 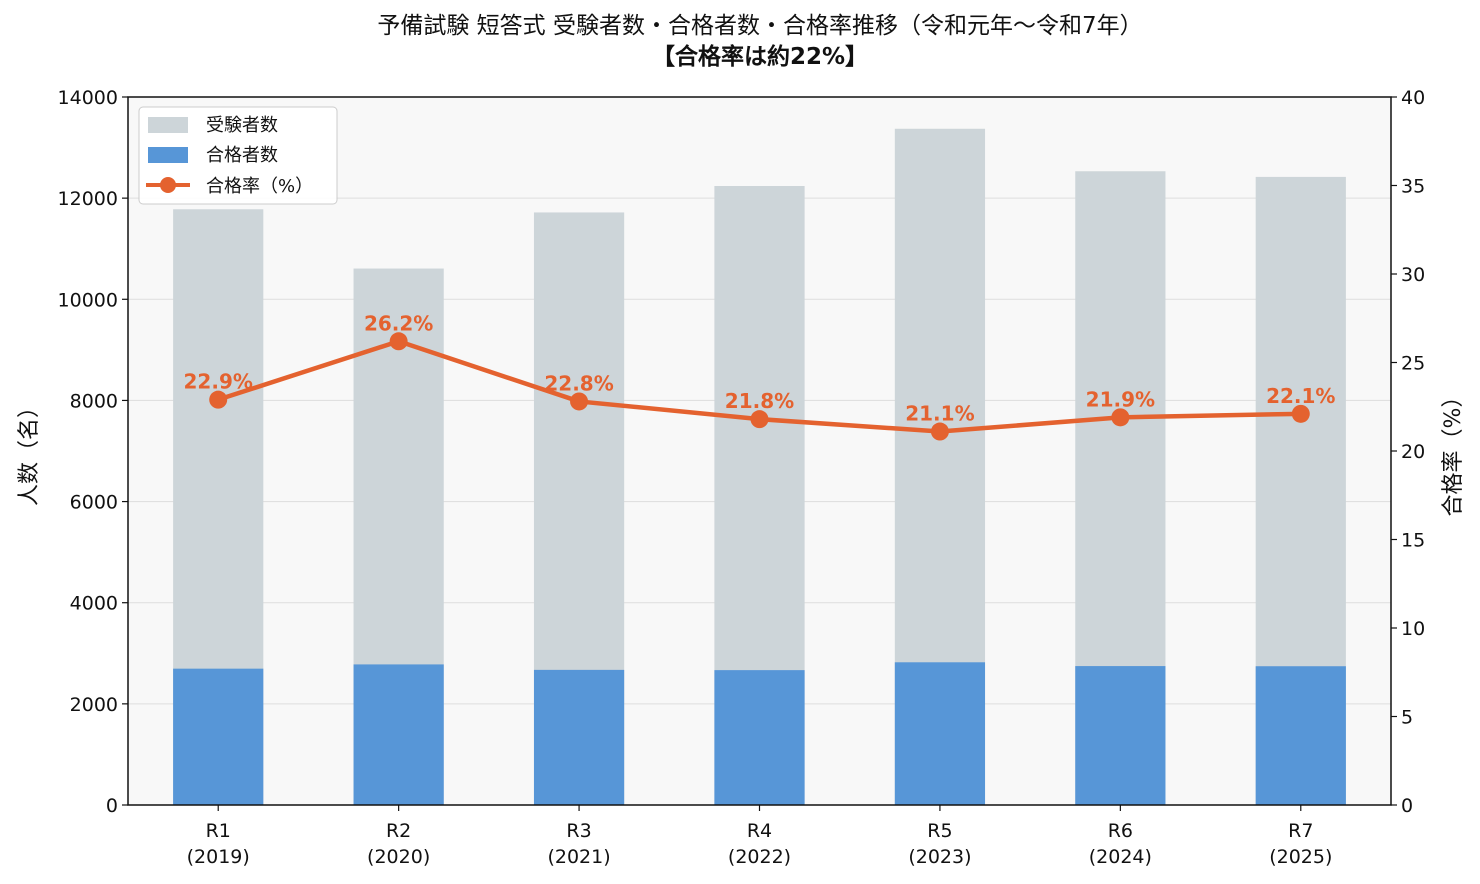 What do you see at coordinates (218, 382) in the screenshot?
I see `rate-data-label: 22.9%` at bounding box center [218, 382].